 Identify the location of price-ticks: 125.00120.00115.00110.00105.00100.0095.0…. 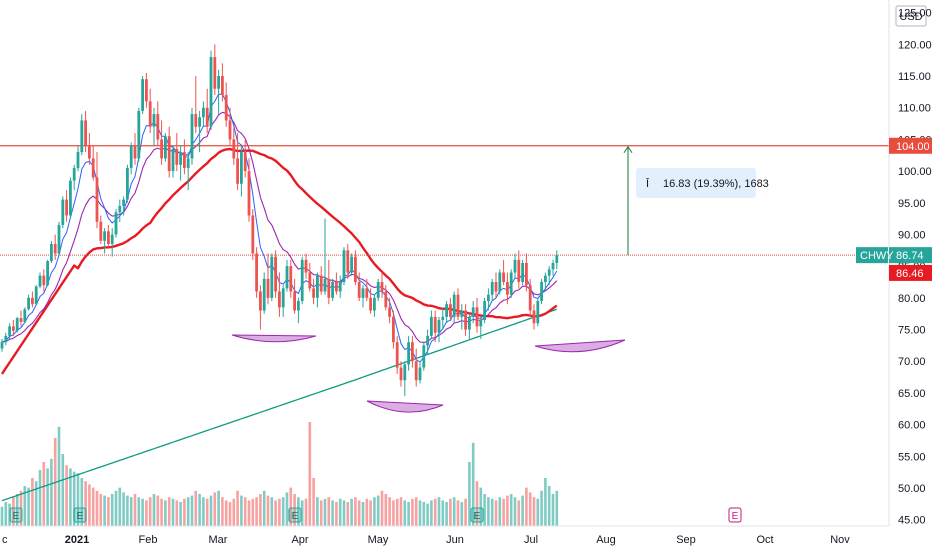
(915, 267).